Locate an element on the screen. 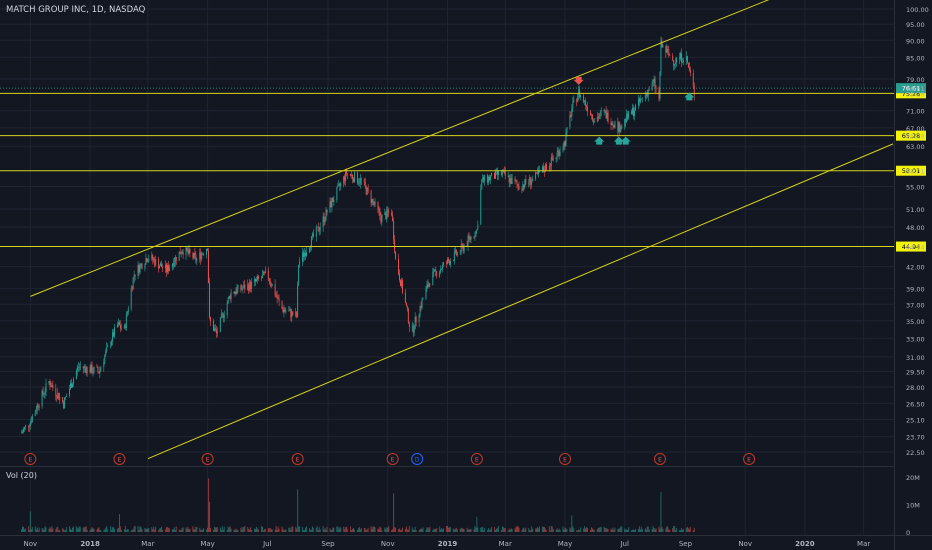 Image resolution: width=932 pixels, height=550 pixels. dividend-event-icon is located at coordinates (417, 459).